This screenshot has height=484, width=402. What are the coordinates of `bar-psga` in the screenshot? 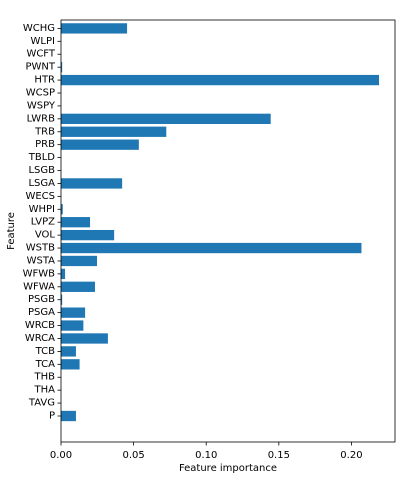 It's located at (73, 312).